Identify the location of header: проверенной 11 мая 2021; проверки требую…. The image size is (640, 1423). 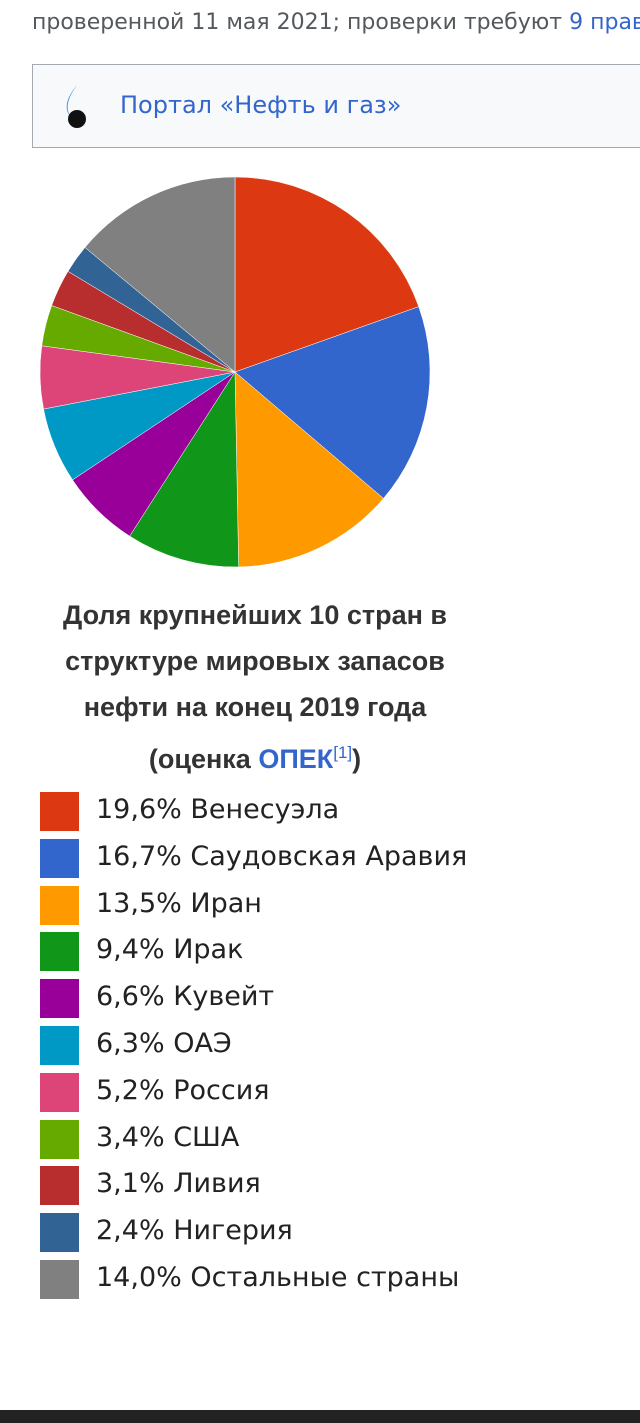
(336, 22).